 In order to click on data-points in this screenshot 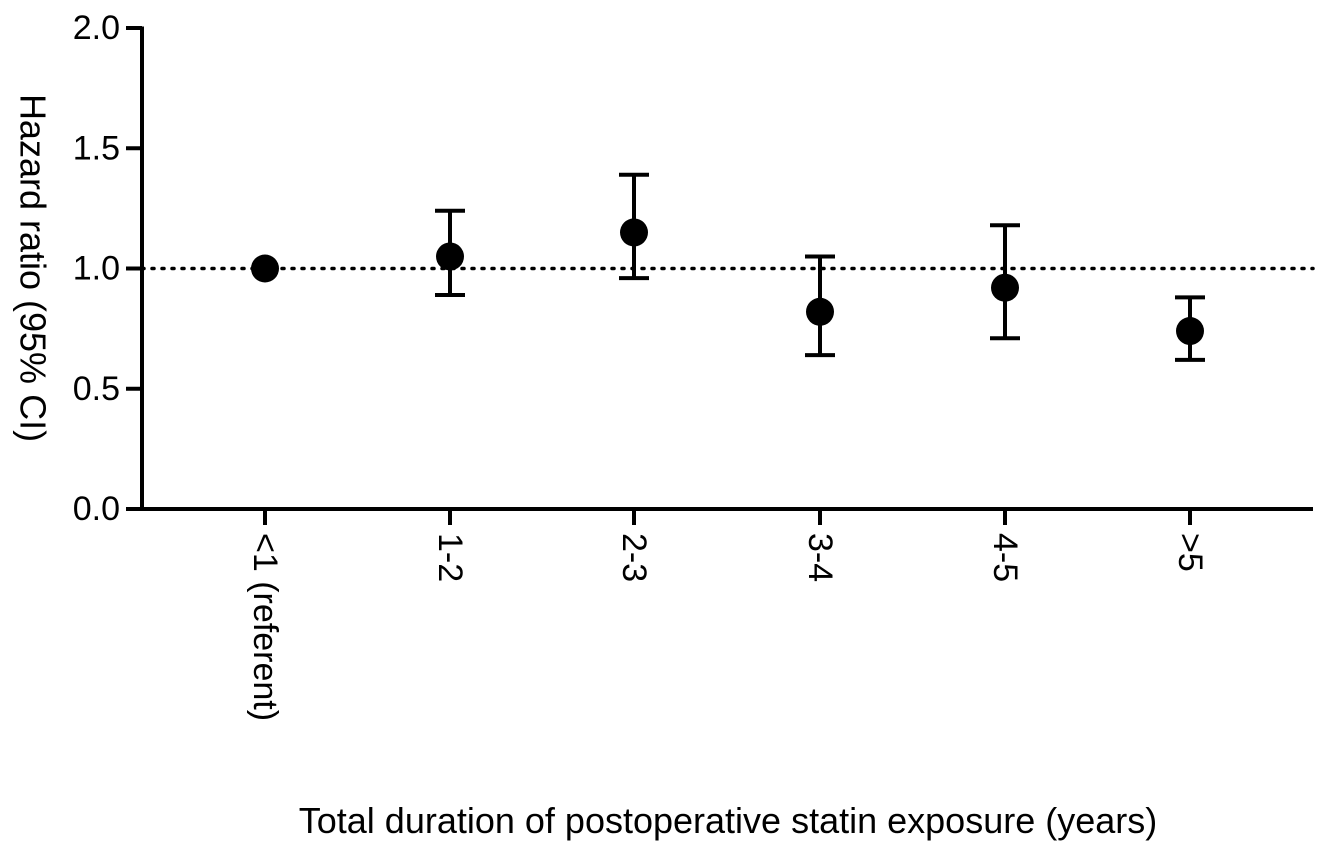, I will do `click(727, 282)`.